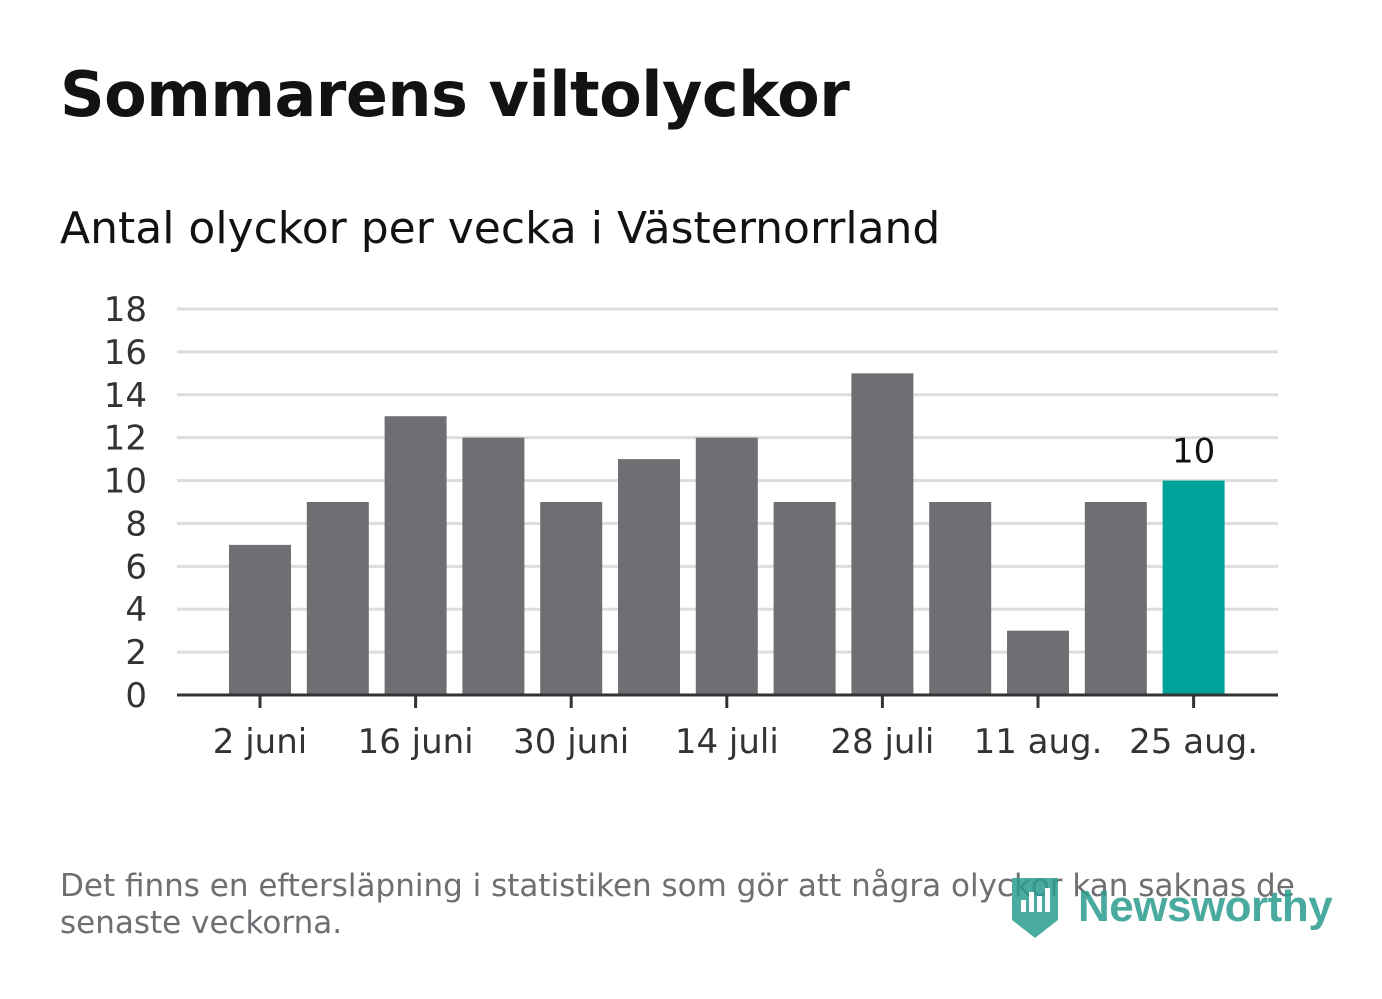 The height and width of the screenshot is (999, 1382). What do you see at coordinates (727, 742) in the screenshot?
I see `x-tick-label: 14 juli` at bounding box center [727, 742].